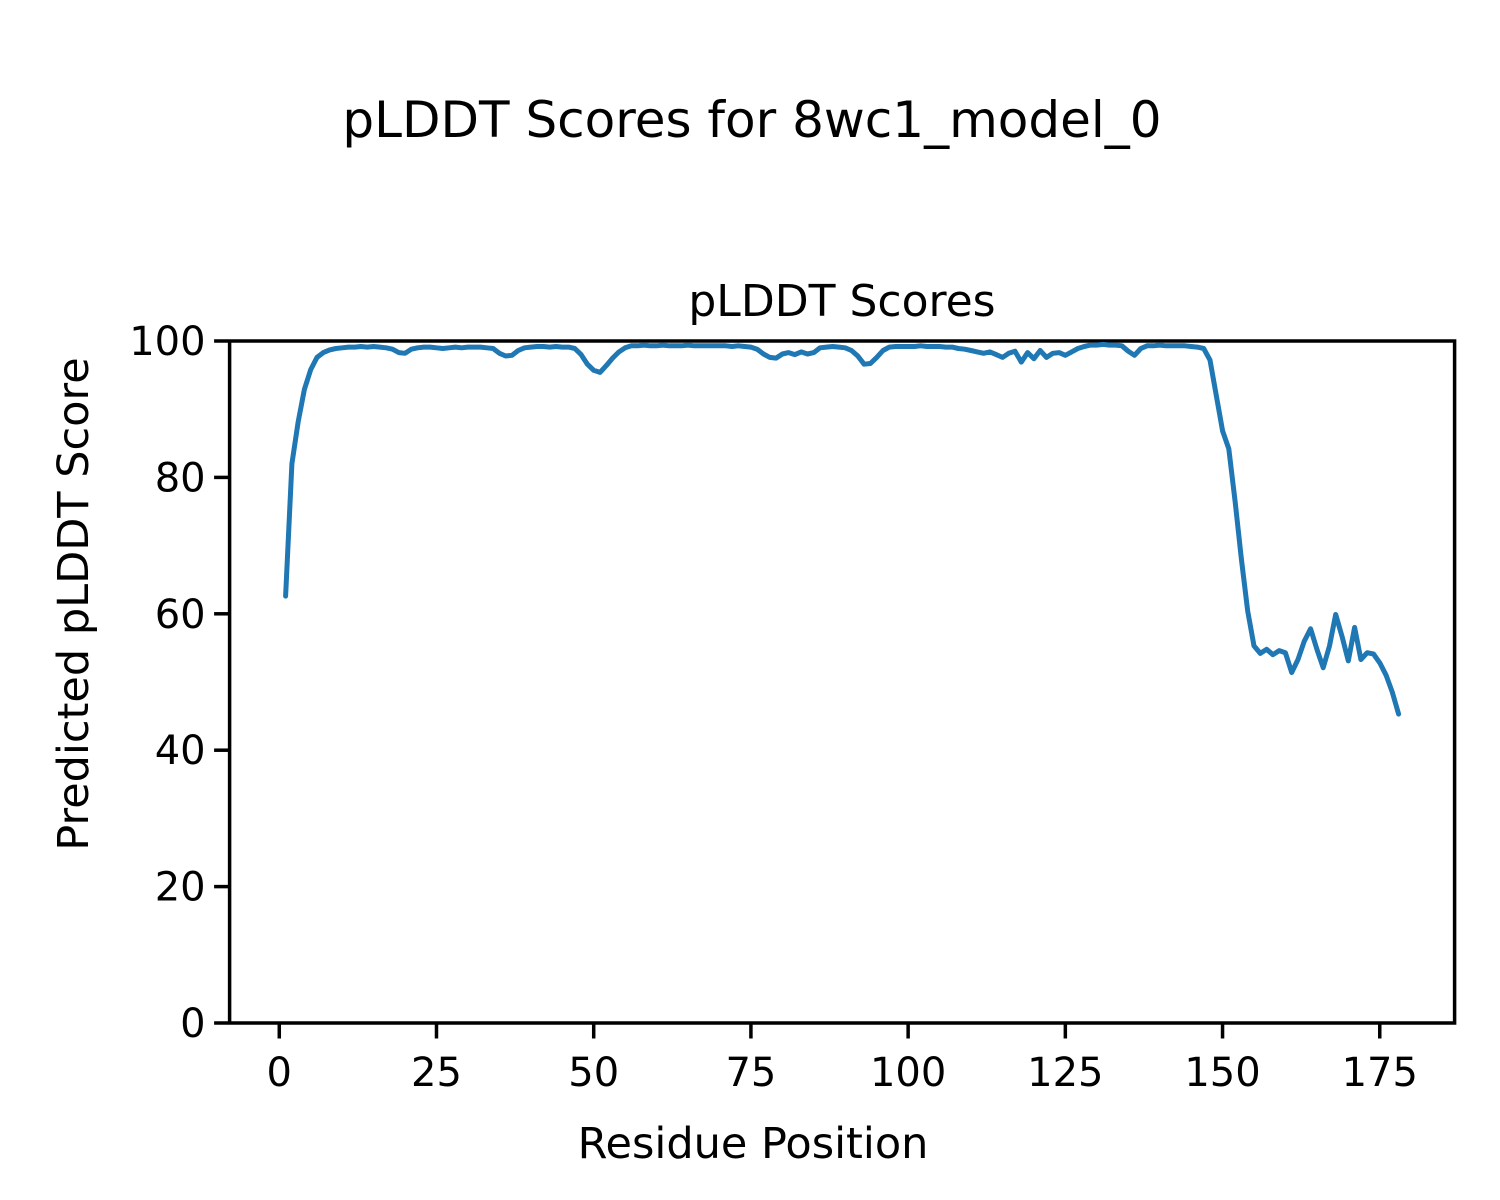 This screenshot has width=1500, height=1200. Describe the element at coordinates (841, 301) in the screenshot. I see `axes-title: pLDDT Scores` at that location.